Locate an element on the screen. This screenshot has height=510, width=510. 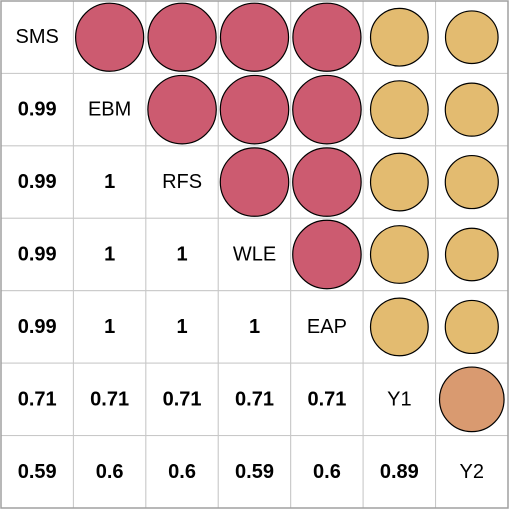
correlation-value-eap-rfs: 1 is located at coordinates (182, 327).